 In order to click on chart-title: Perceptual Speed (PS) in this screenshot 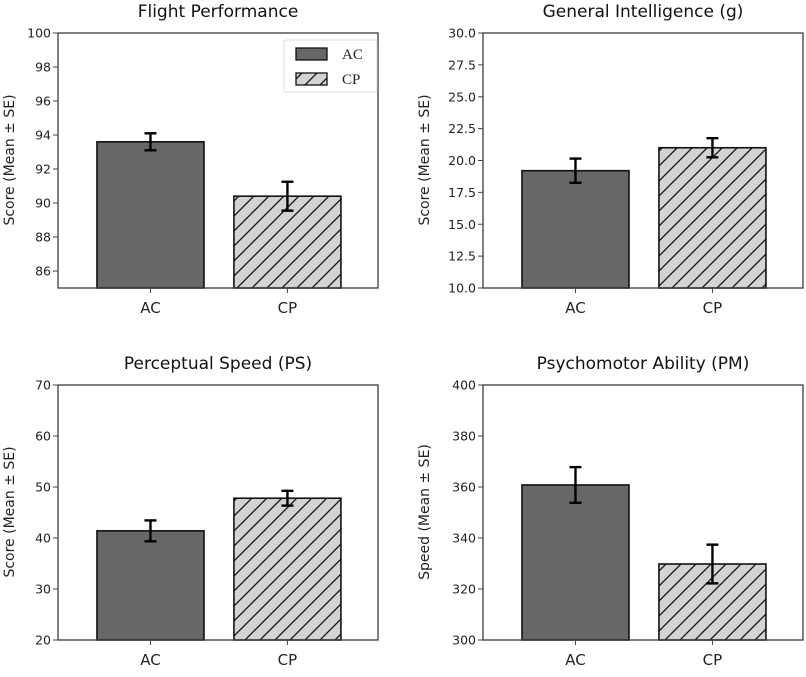, I will do `click(218, 364)`.